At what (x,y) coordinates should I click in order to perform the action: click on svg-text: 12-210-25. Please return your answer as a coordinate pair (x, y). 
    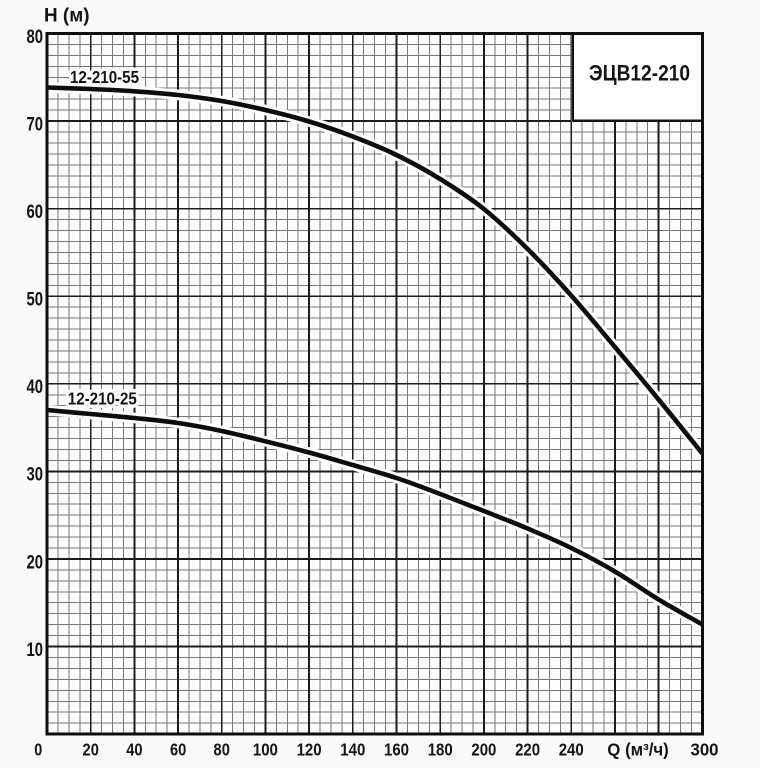
    Looking at the image, I should click on (102, 398).